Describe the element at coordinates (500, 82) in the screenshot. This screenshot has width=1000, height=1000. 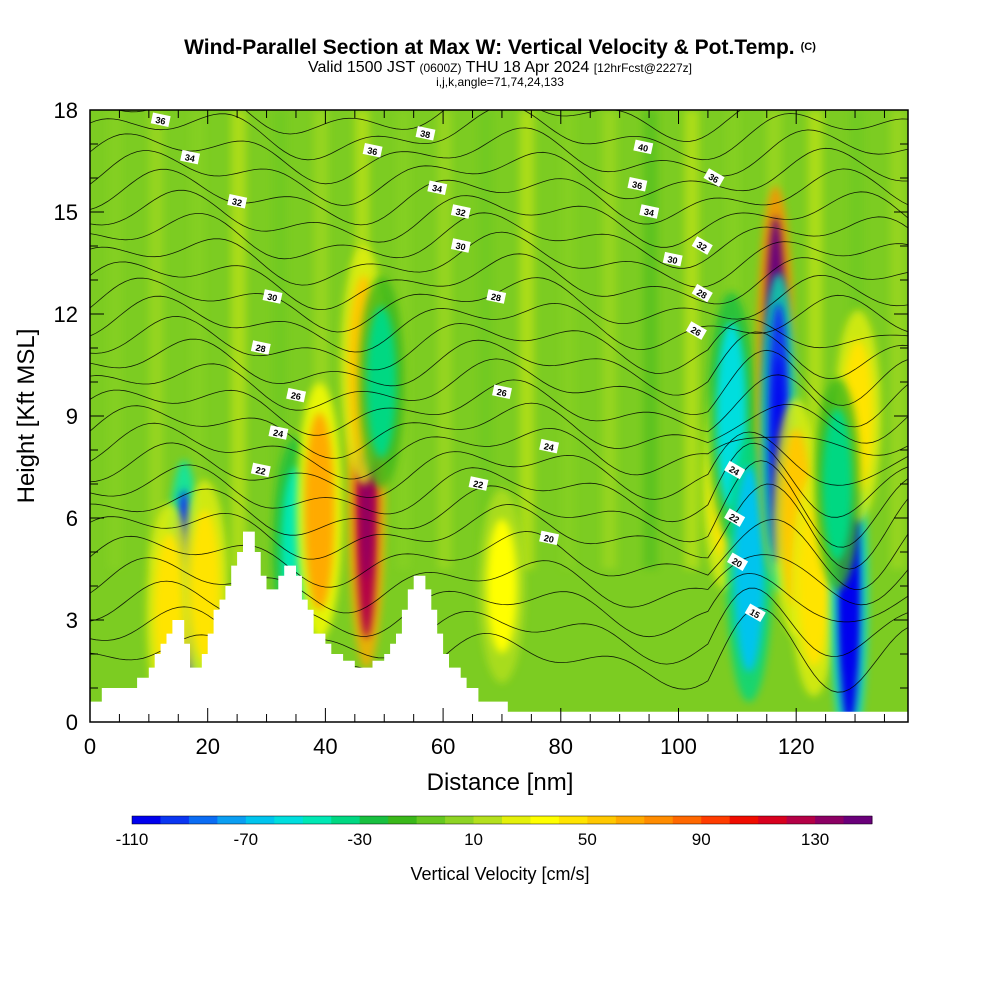
I see `indices-line: i,j,k,angle=71,74,24,133` at that location.